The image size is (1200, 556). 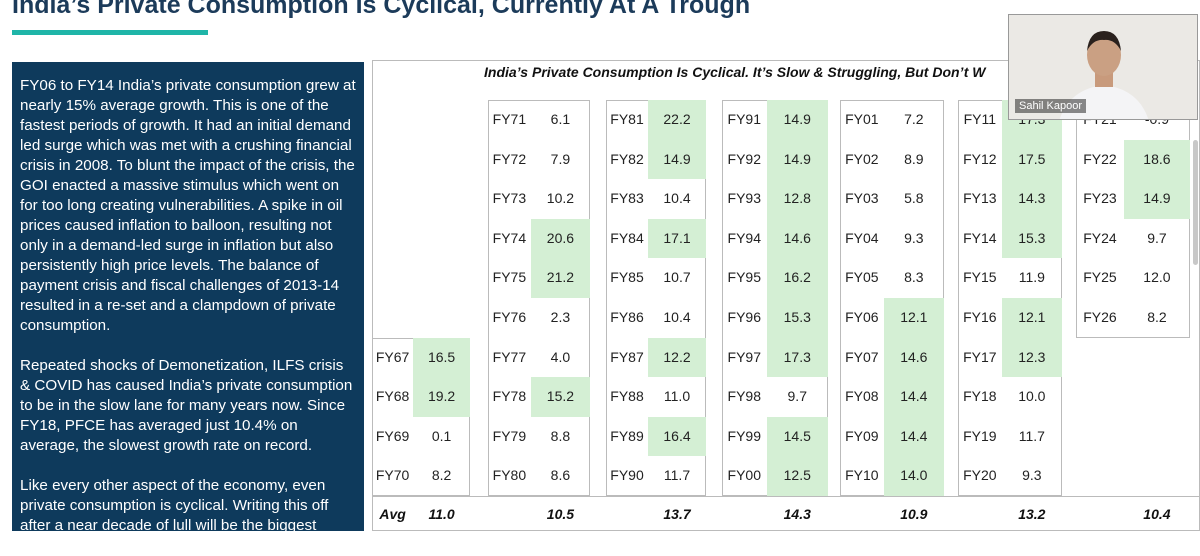 What do you see at coordinates (677, 317) in the screenshot?
I see `growth-value: 10.4` at bounding box center [677, 317].